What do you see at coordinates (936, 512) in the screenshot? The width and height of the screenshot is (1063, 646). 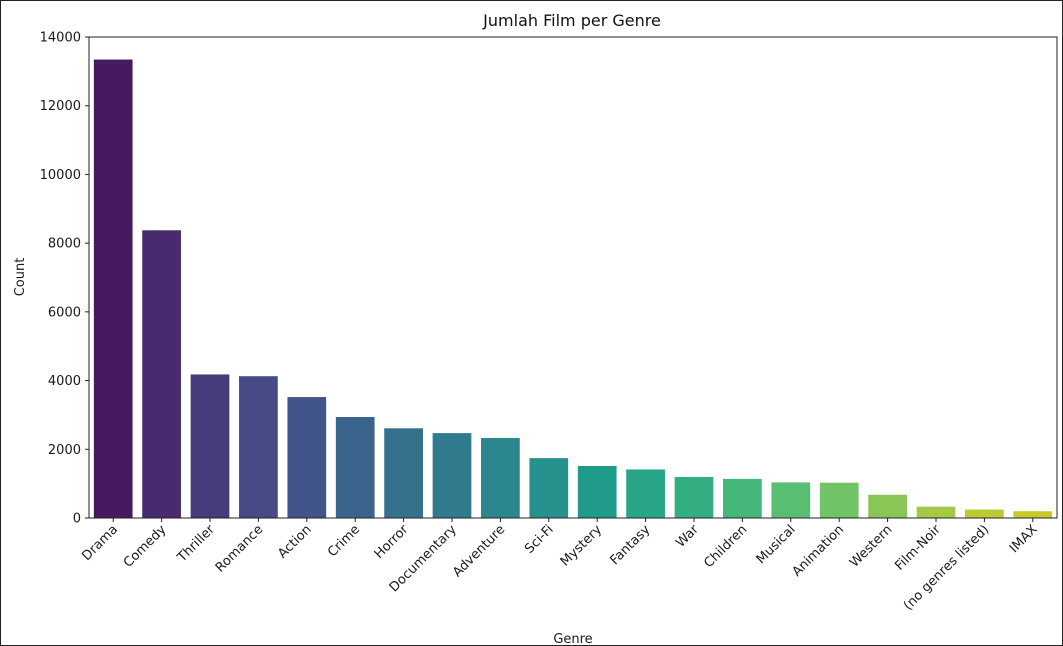 I see `bar-film-noir` at bounding box center [936, 512].